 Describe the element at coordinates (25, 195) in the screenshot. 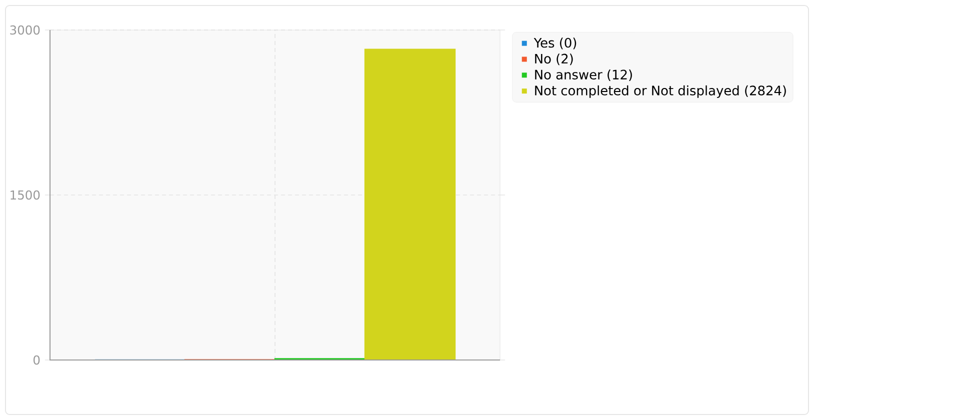

I see `y-tick-label: 1500` at that location.